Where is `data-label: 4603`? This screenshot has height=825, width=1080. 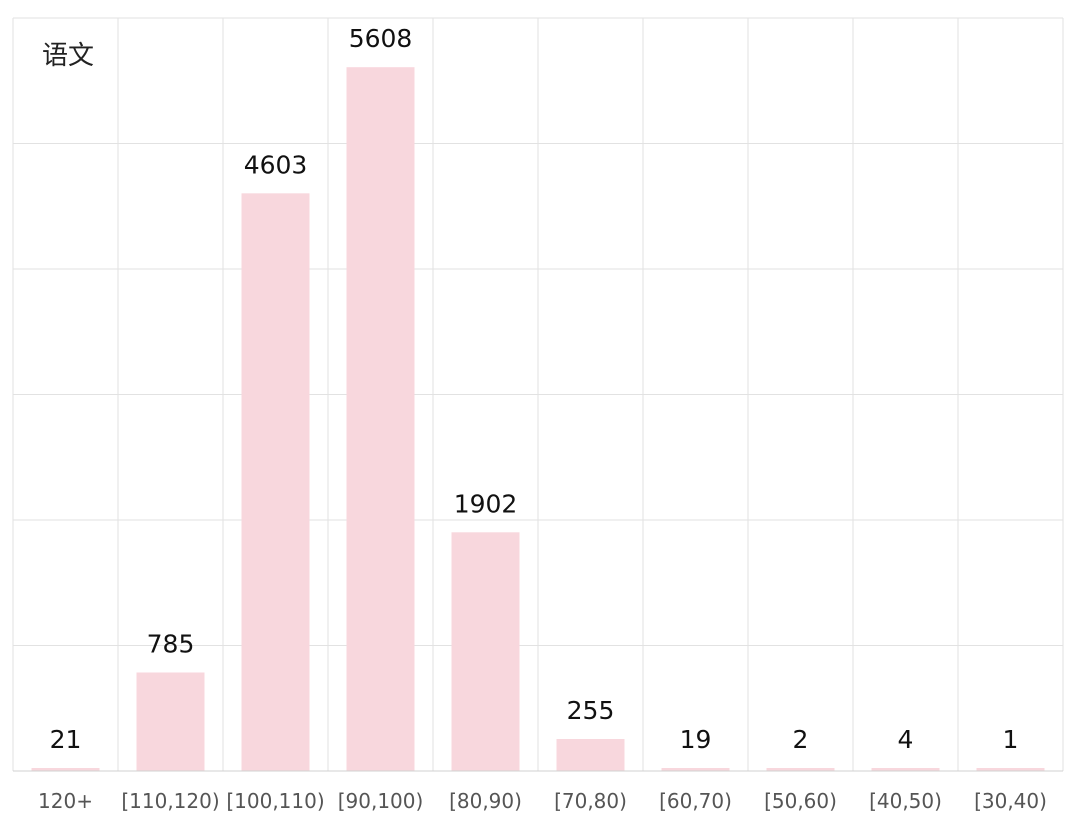
data-label: 4603 is located at coordinates (276, 164).